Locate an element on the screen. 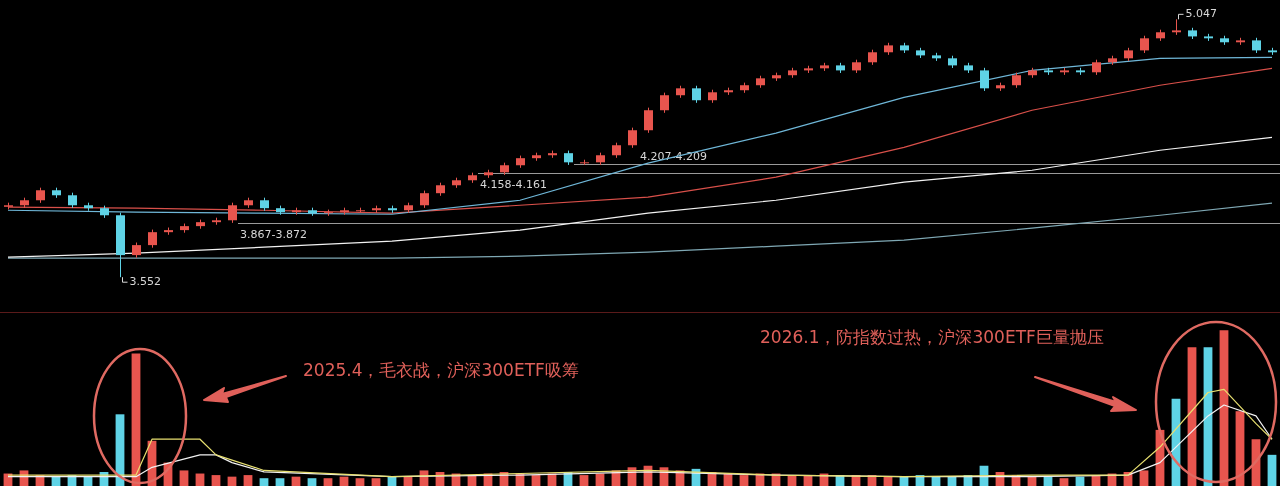 This screenshot has height=486, width=1280. annotation: 2025.4，毛衣战，沪深300ETF吸筹 is located at coordinates (441, 369).